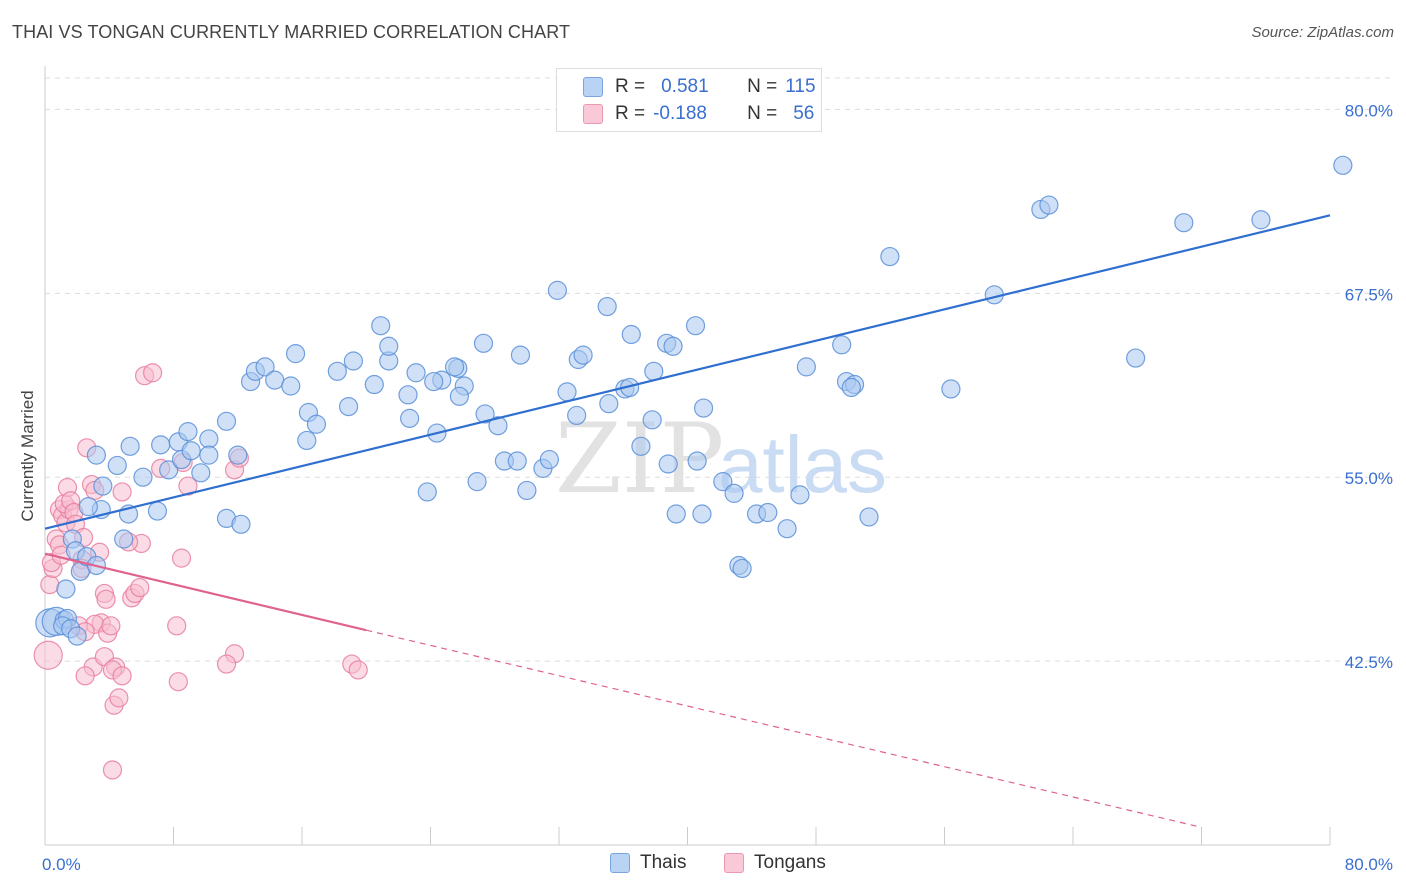  What do you see at coordinates (61, 864) in the screenshot?
I see `x-tick-label: 0.0%` at bounding box center [61, 864].